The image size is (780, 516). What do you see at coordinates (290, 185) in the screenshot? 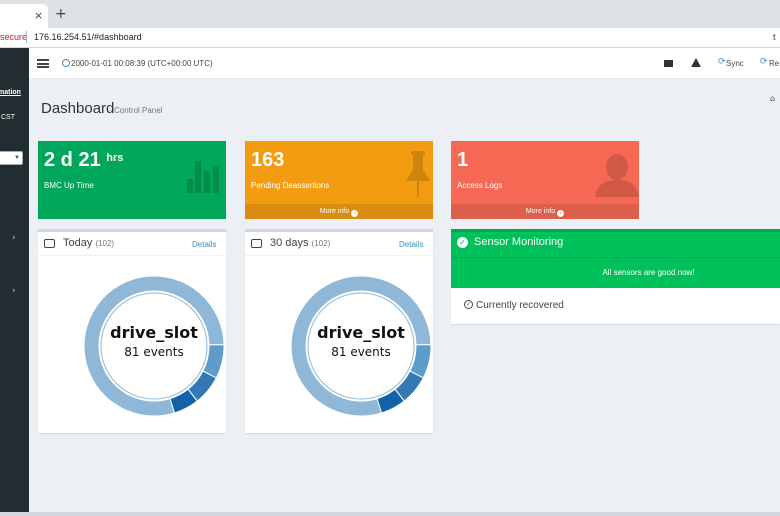
I see `pending-label: Pending Deassertions` at bounding box center [290, 185].